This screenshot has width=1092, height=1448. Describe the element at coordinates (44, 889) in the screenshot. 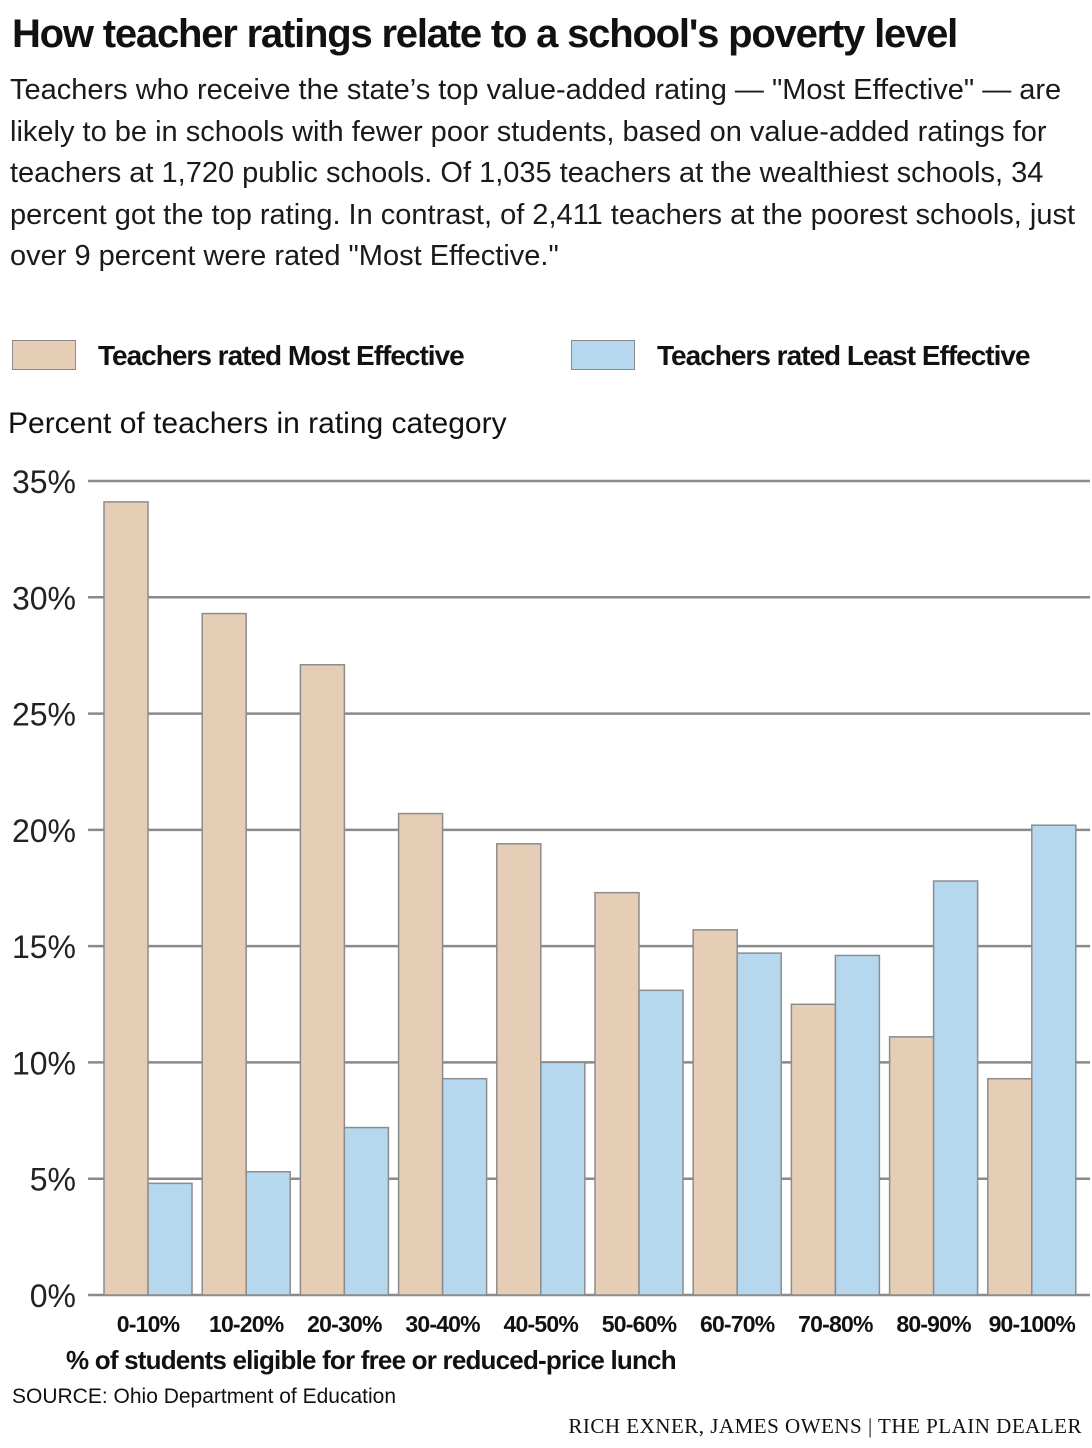

I see `y-tick-labels: 0% 5% 10% 15% 20% 25% 30% 35%` at that location.